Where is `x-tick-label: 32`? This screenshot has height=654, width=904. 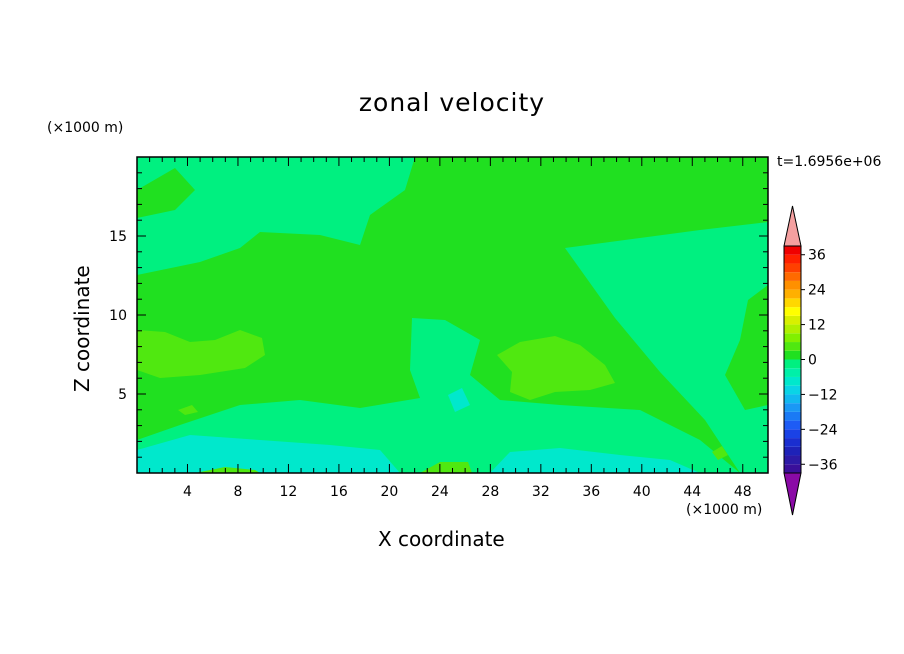
x-tick-label: 32 is located at coordinates (541, 492).